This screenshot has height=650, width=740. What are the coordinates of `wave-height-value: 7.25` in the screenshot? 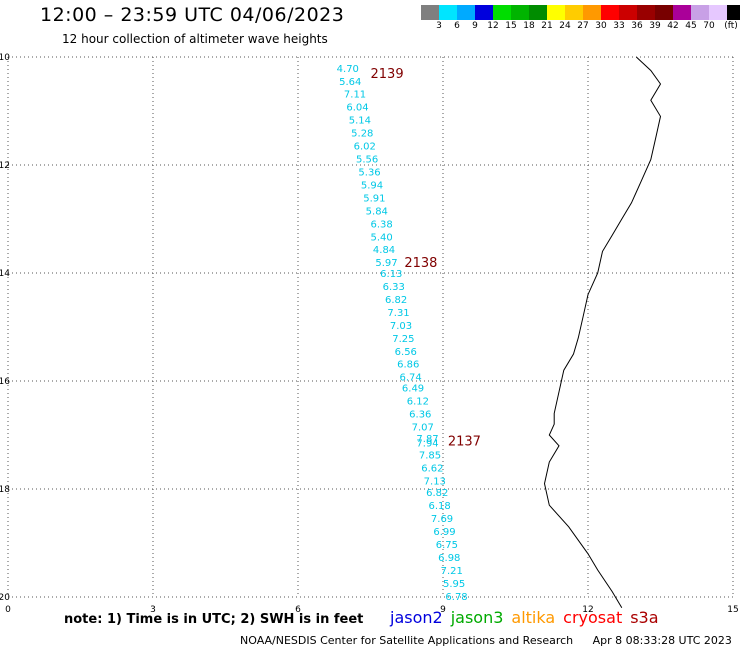 It's located at (403, 339).